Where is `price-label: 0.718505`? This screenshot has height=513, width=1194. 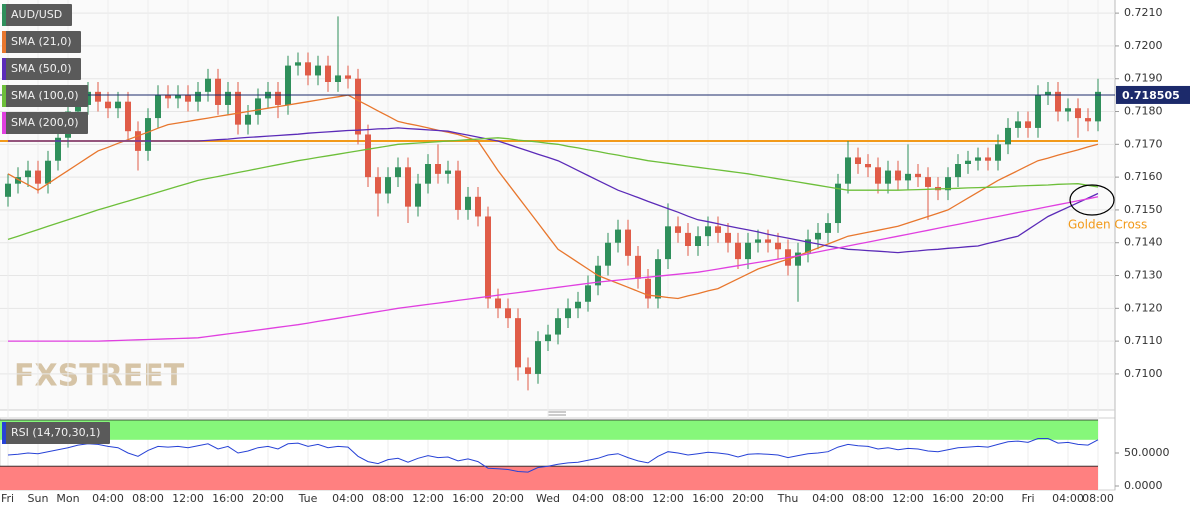
price-label: 0.718505 is located at coordinates (1151, 95).